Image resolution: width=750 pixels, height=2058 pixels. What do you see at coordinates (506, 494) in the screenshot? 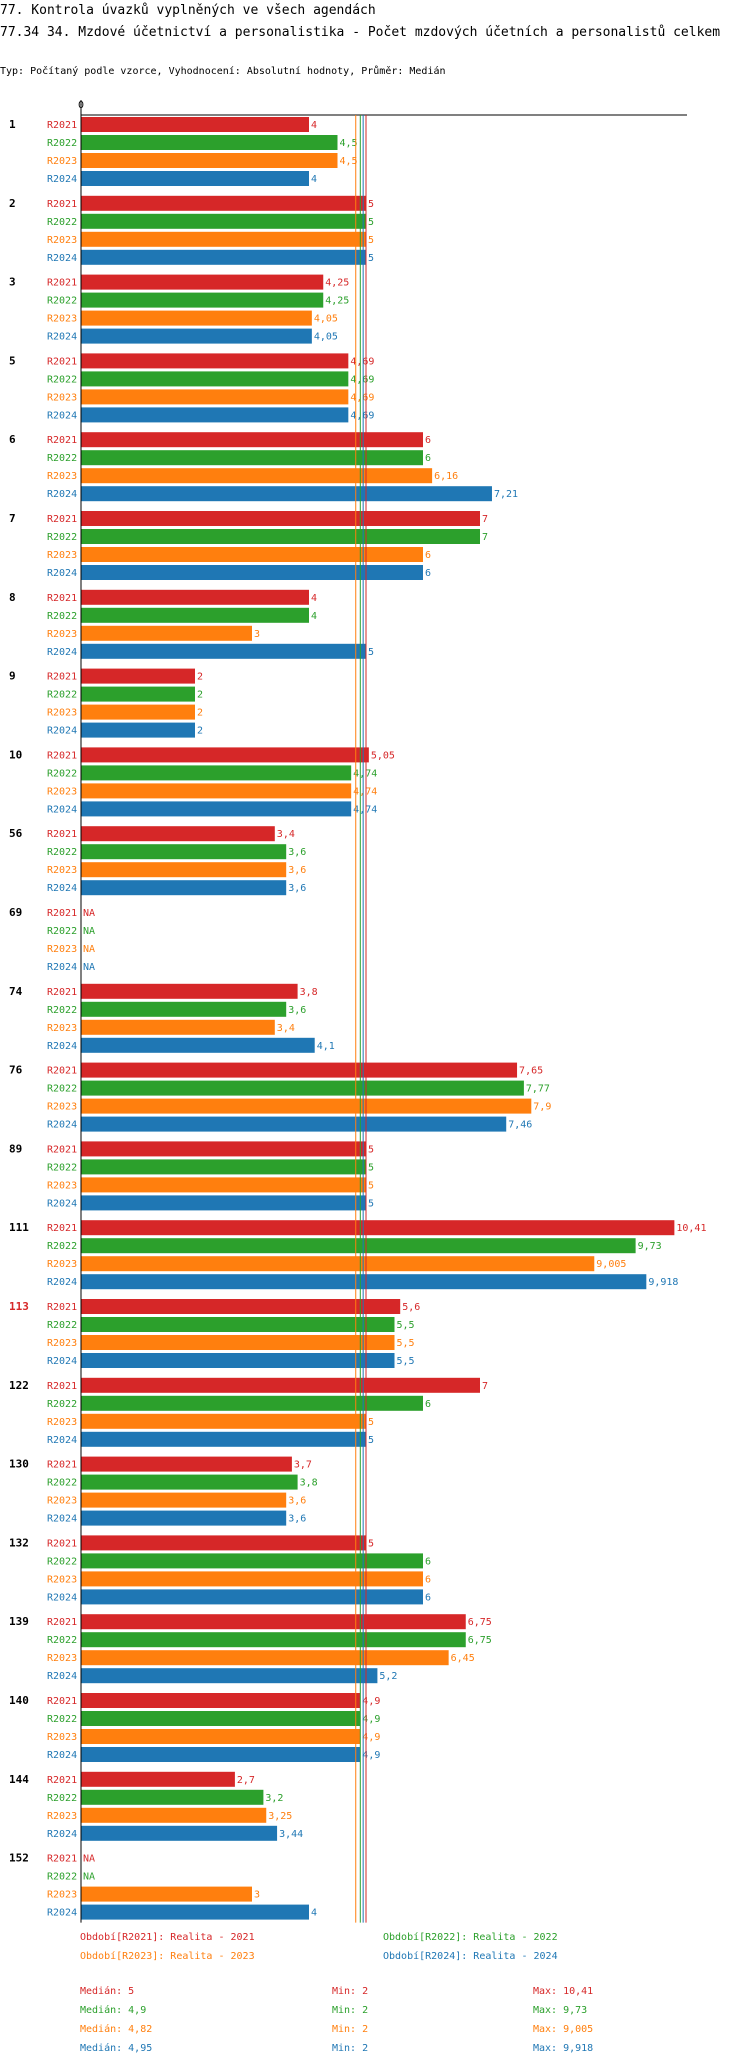
I see `value-label-6-r2024: 7,21` at bounding box center [506, 494].